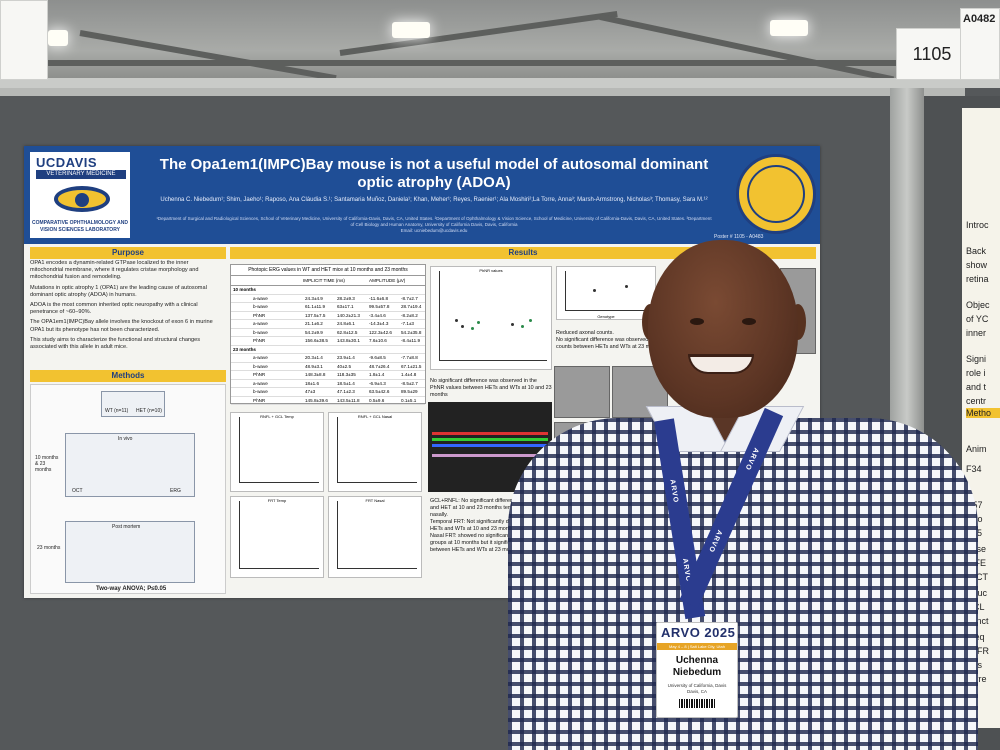  What do you see at coordinates (697, 672) in the screenshot?
I see `badge-last-name: Niebedum` at bounding box center [697, 672].